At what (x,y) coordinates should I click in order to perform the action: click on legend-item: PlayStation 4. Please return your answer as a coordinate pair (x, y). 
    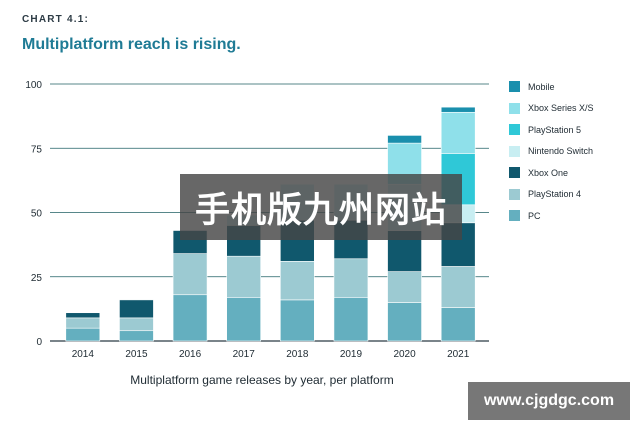
    Looking at the image, I should click on (571, 195).